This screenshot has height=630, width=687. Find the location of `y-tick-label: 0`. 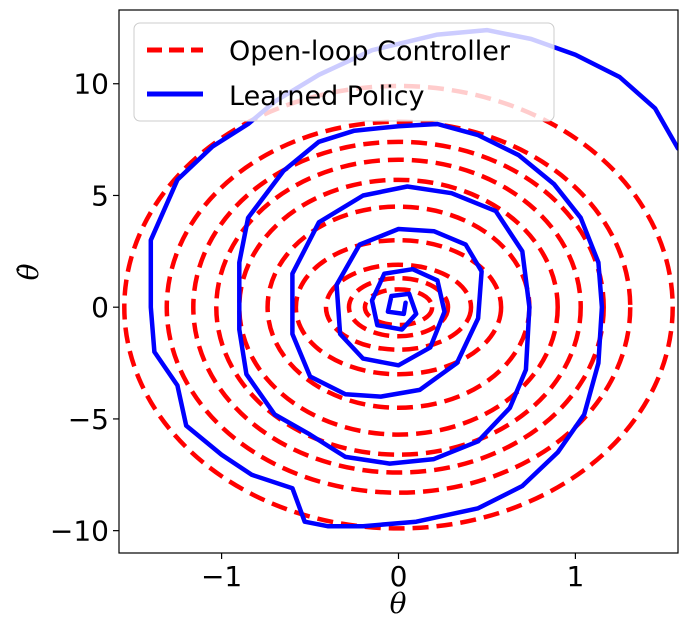

y-tick-label: 0 is located at coordinates (100, 307).